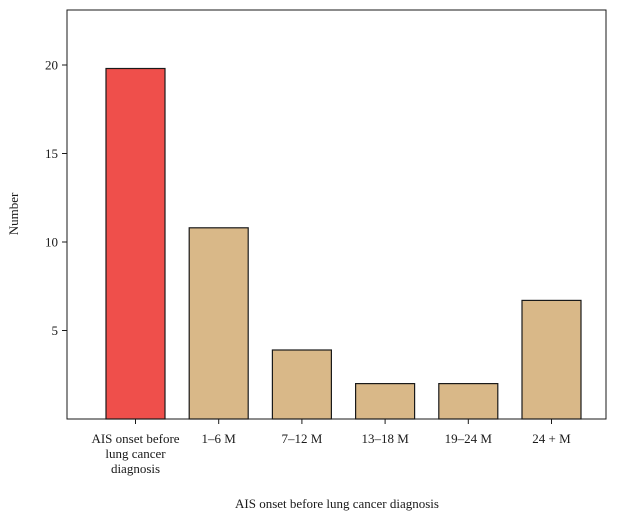 The image size is (617, 515). Describe the element at coordinates (51, 242) in the screenshot. I see `y-tick-label-1: 10` at that location.